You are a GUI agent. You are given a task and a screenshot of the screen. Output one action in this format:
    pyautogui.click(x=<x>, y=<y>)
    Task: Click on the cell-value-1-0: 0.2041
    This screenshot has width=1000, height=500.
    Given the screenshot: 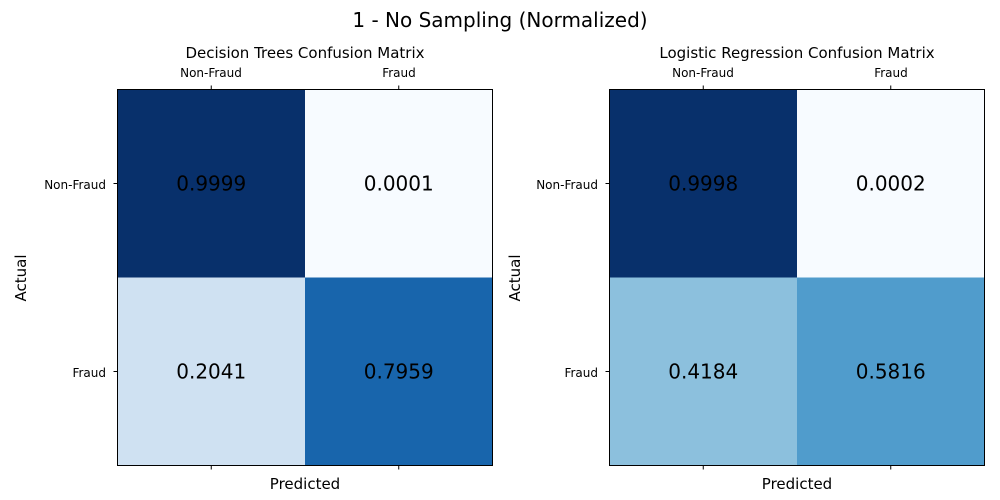 What is the action you would take?
    pyautogui.click(x=211, y=372)
    